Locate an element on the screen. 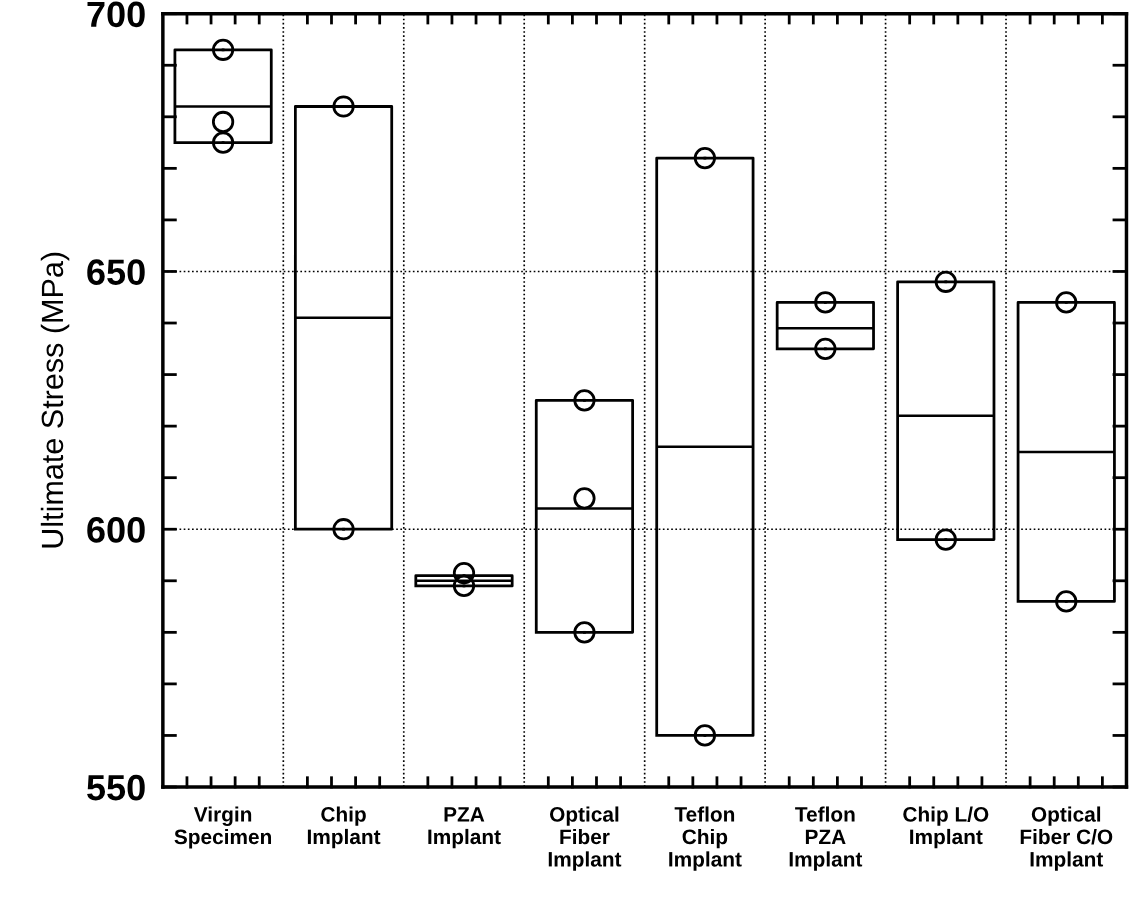 The width and height of the screenshot is (1131, 913). y-tick-label: 550 is located at coordinates (116, 787).